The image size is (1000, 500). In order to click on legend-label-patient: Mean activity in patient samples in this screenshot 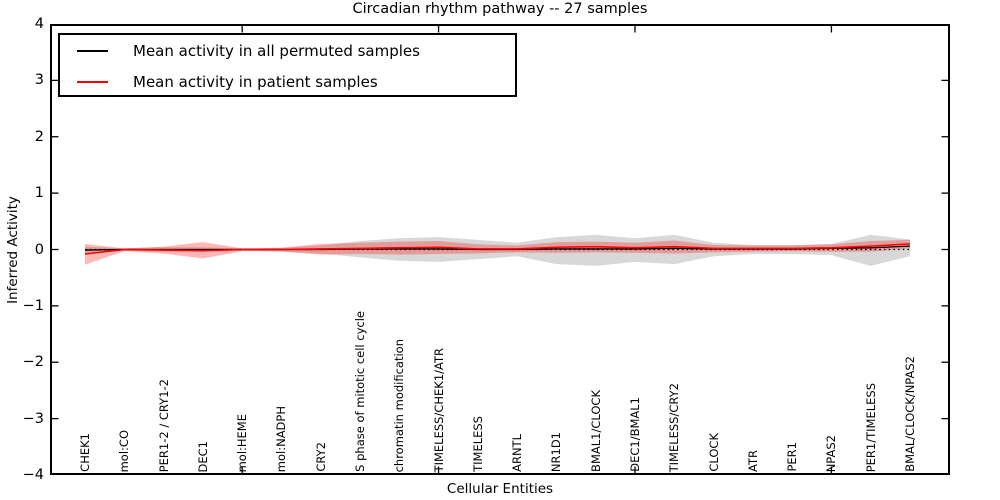, I will do `click(255, 82)`.